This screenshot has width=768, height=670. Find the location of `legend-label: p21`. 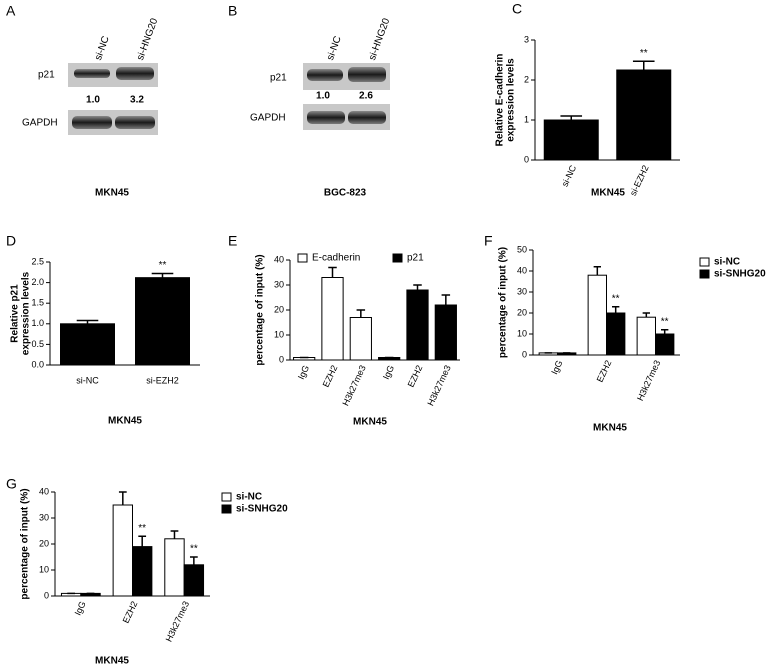

legend-label: p21 is located at coordinates (415, 258).